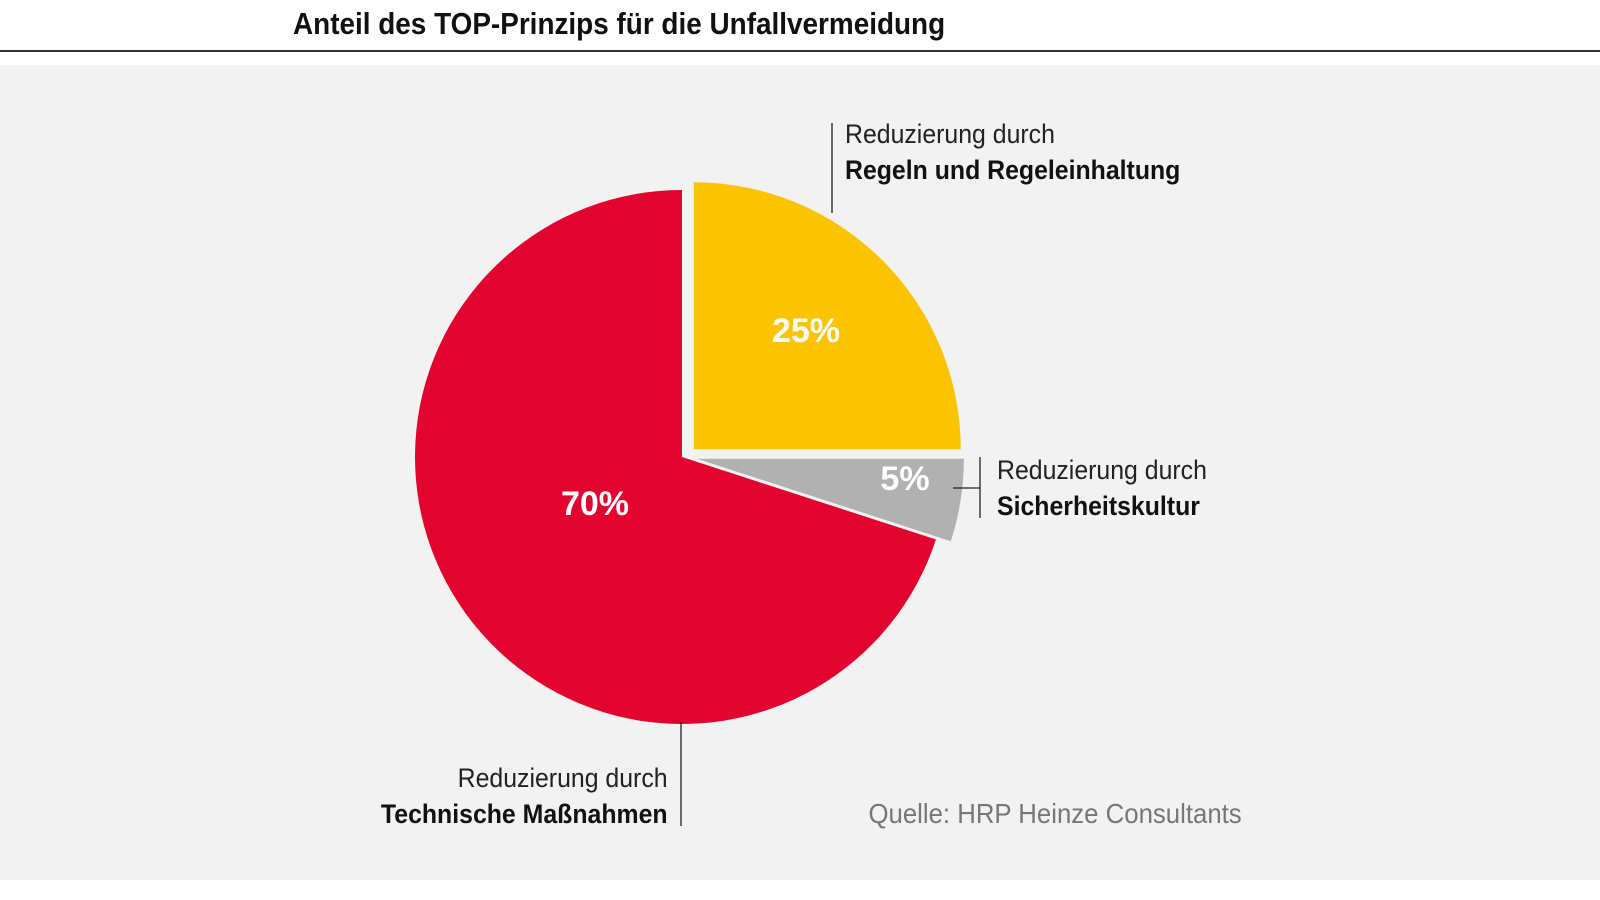  I want to click on label-technisch-name: Technische Maßnahmen, so click(524, 814).